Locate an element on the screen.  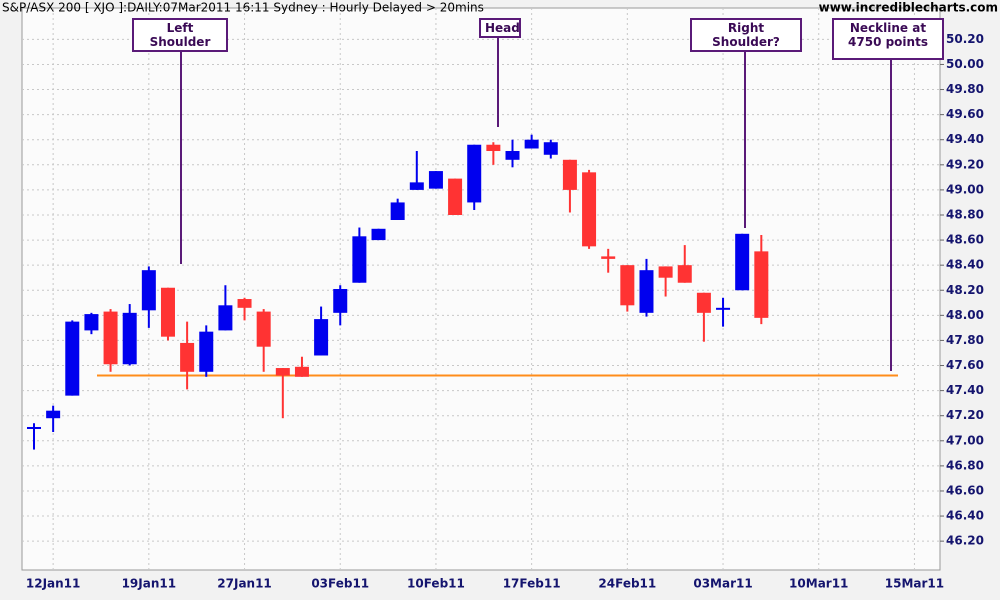
y-tick-label: 50.00 is located at coordinates (965, 64).